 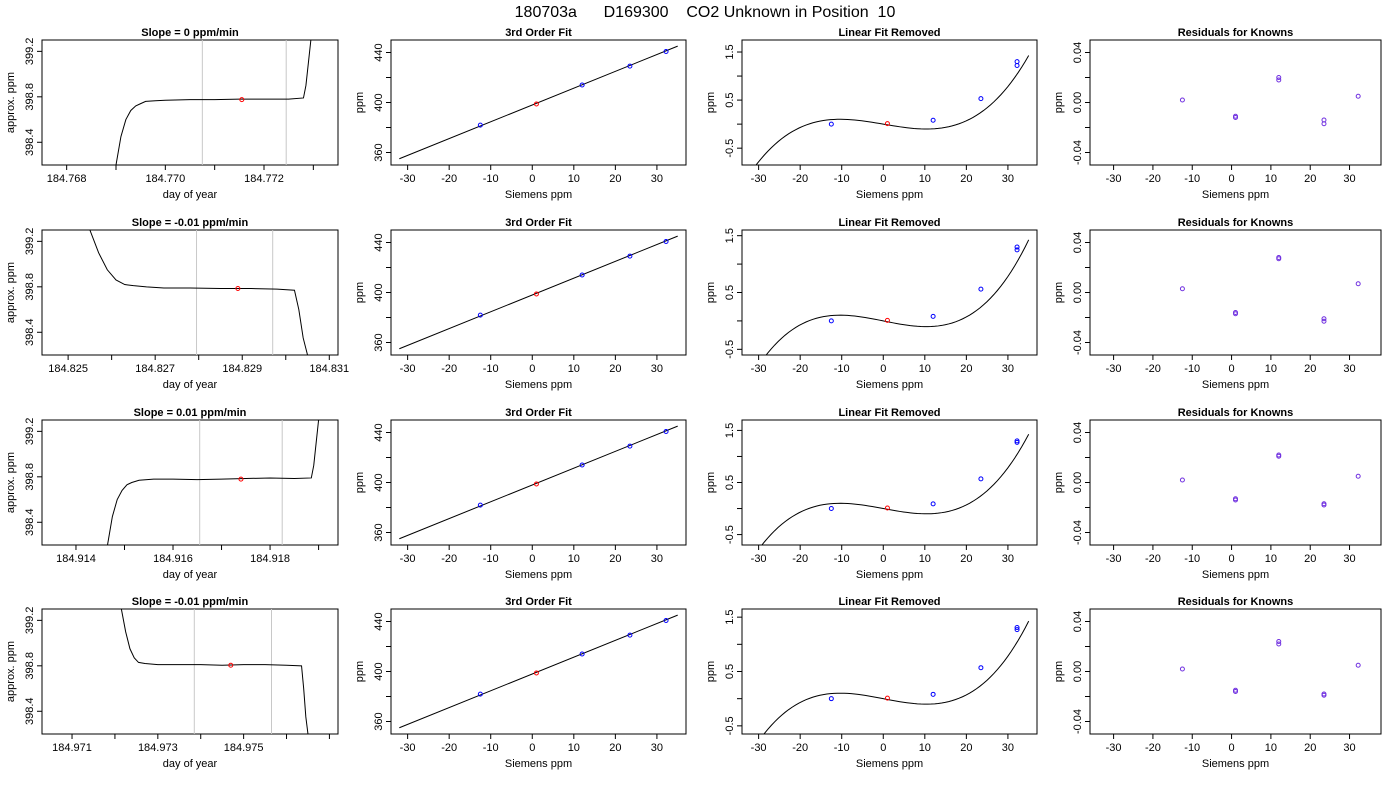 What do you see at coordinates (1078, 52) in the screenshot?
I see `y-tick-label: 0.04` at bounding box center [1078, 52].